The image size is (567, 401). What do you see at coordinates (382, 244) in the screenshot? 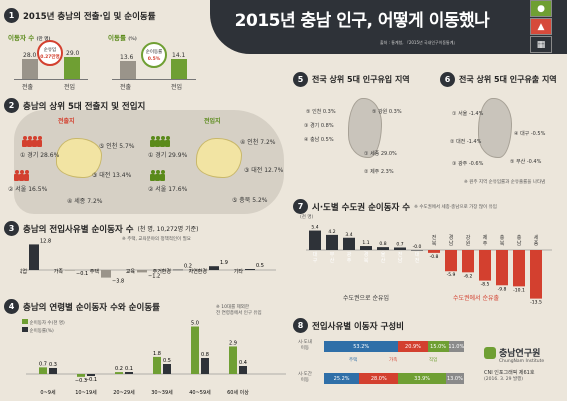
I see `sec7-value-label: 0.8` at bounding box center [382, 244].